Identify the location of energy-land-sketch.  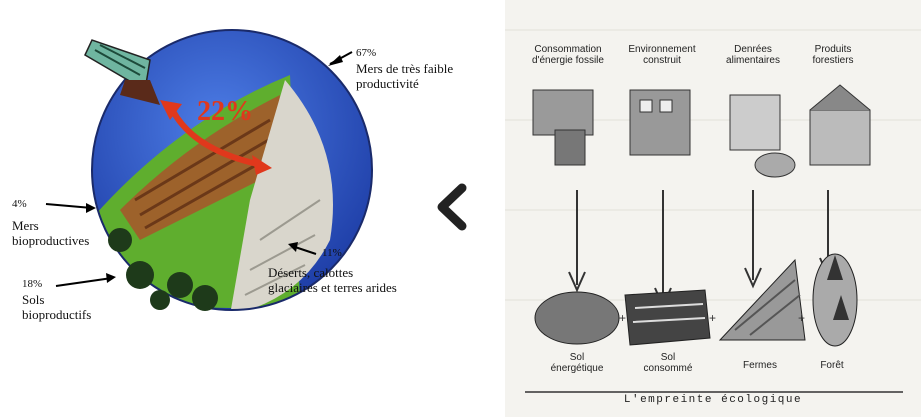
(577, 318).